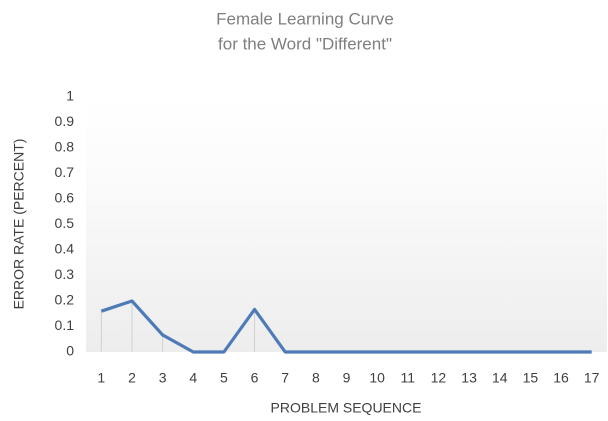  I want to click on y-tick-label: 0.3, so click(65, 274).